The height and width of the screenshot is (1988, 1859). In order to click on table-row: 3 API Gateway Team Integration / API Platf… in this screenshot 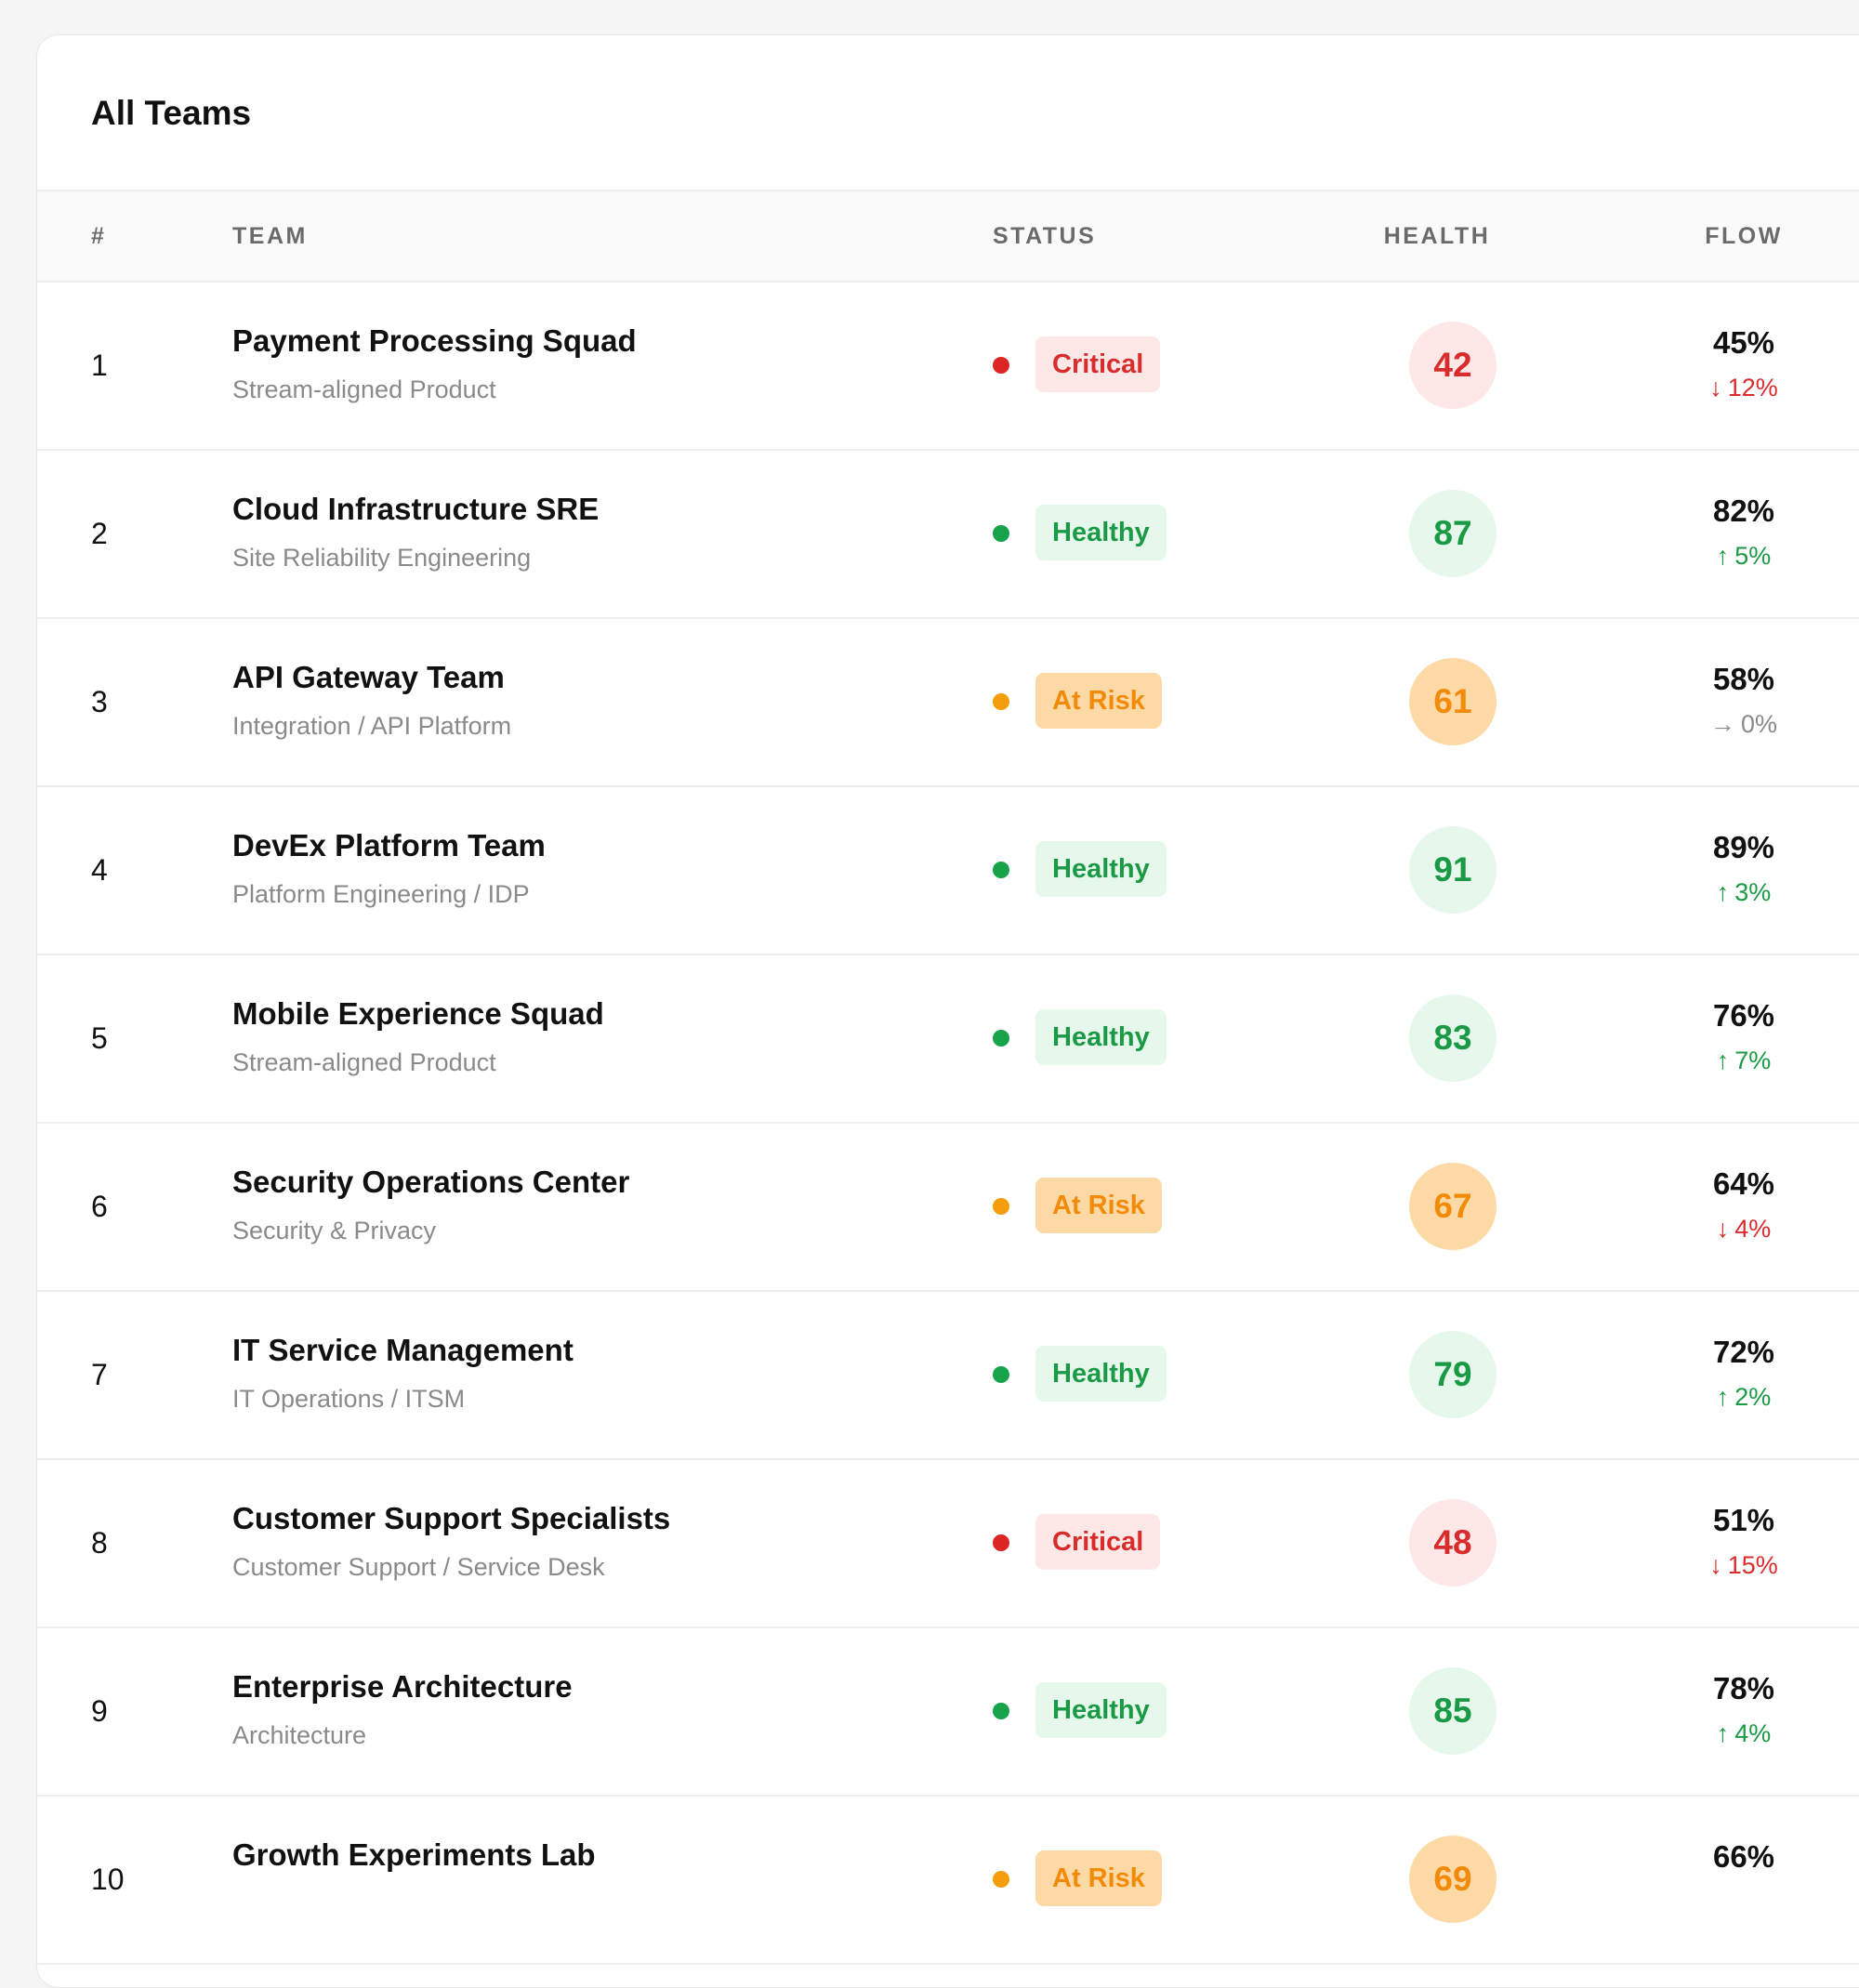, I will do `click(948, 703)`.